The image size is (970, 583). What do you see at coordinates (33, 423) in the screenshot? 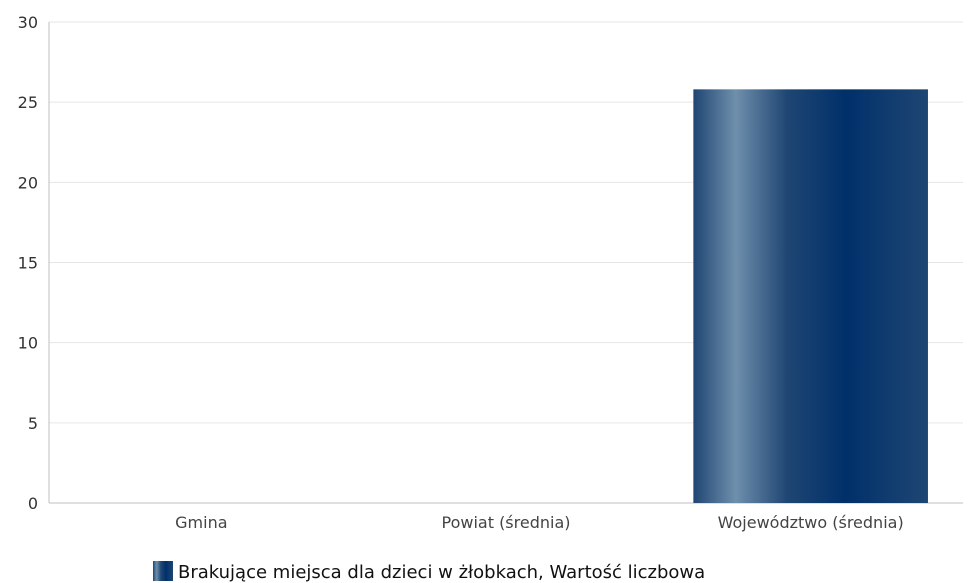
I see `y-tick-label: 5` at bounding box center [33, 423].